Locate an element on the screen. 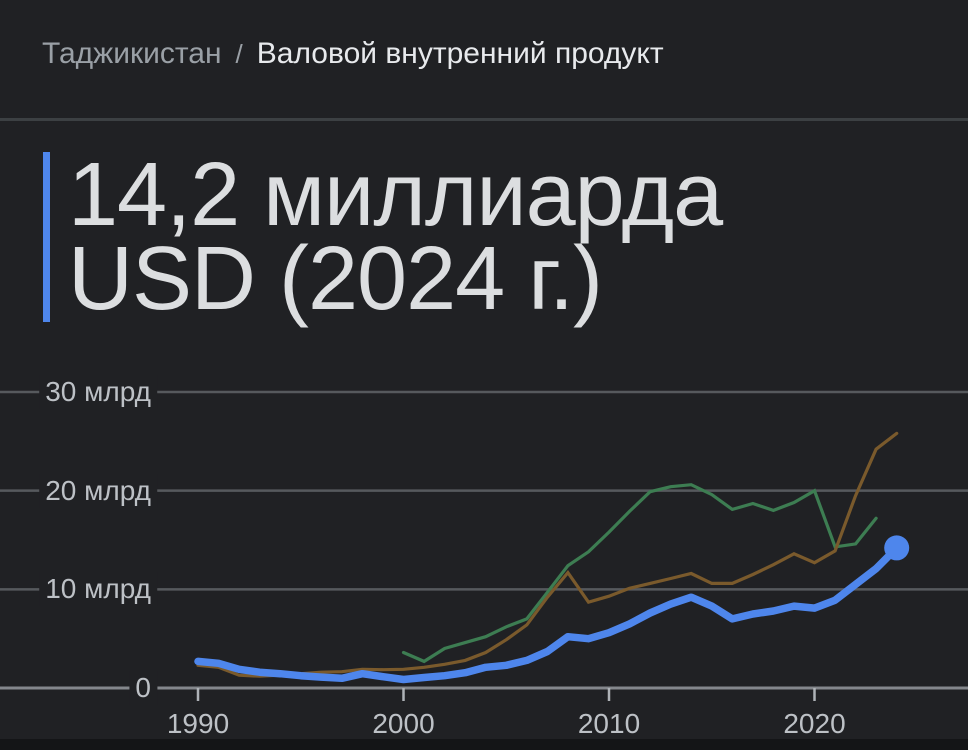  x-axis-label: 2000 is located at coordinates (403, 723).